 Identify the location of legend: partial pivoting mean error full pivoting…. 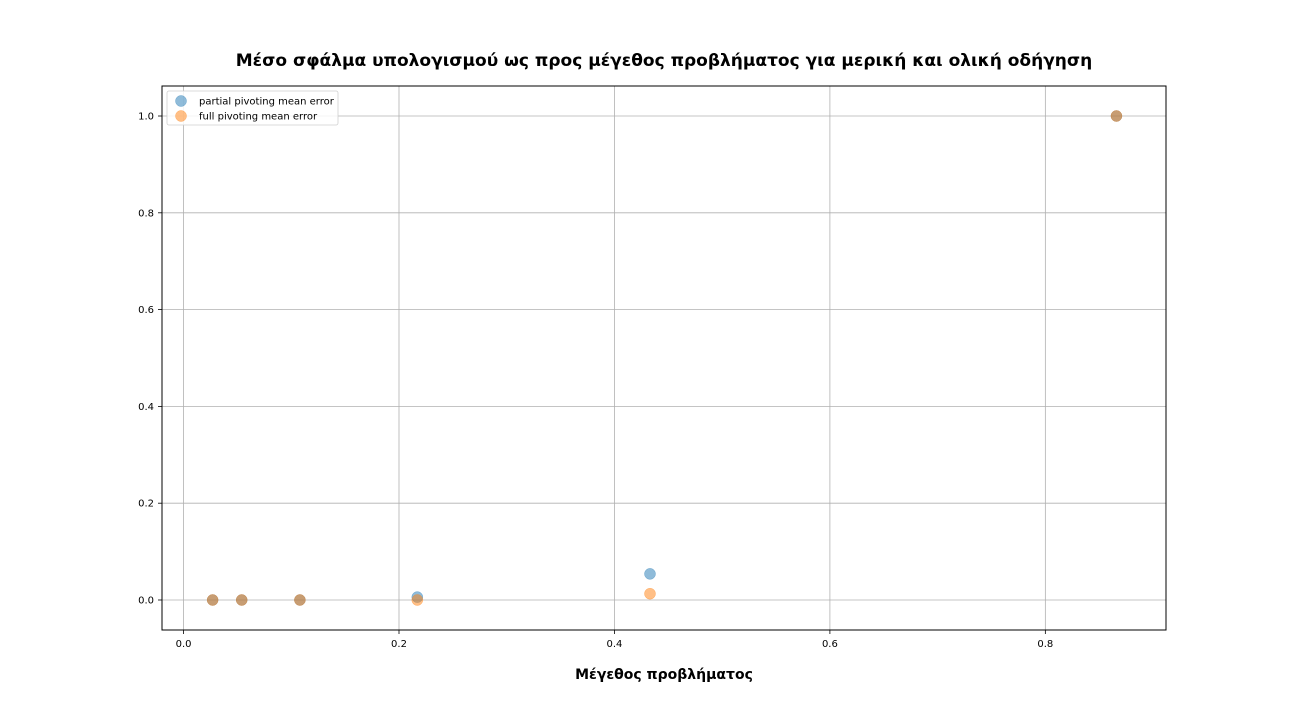
(252, 108).